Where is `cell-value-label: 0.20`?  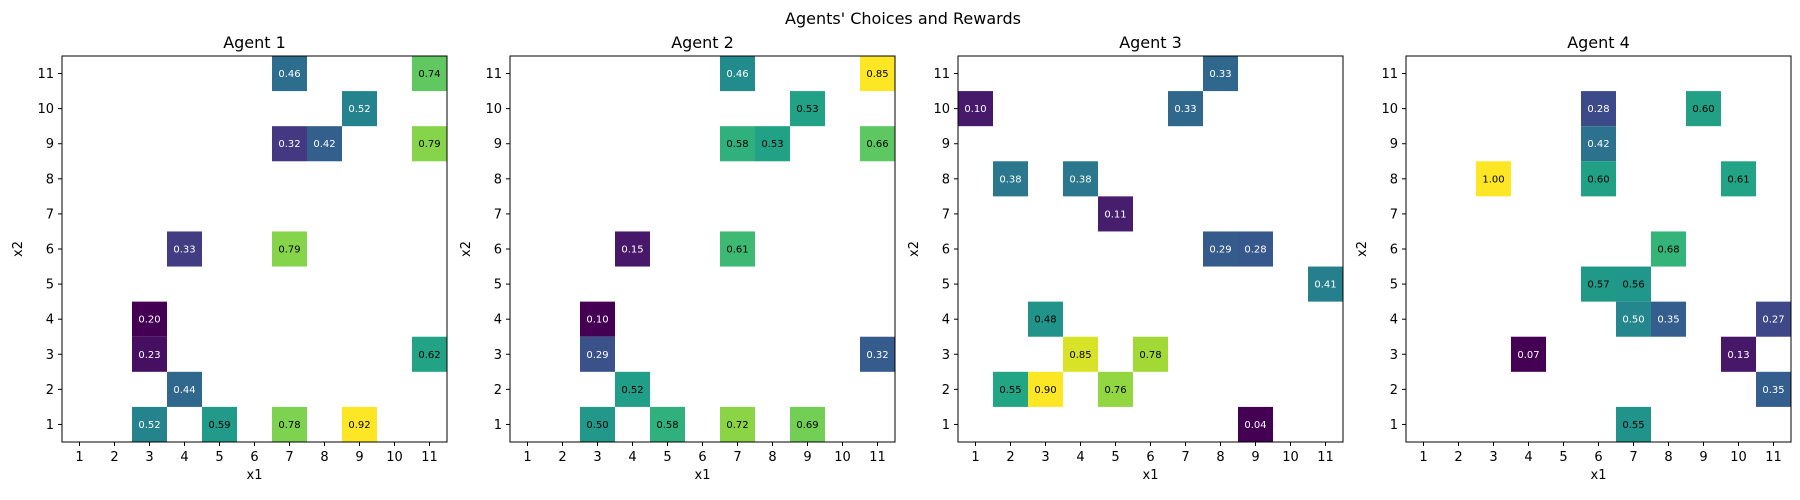 cell-value-label: 0.20 is located at coordinates (149, 320).